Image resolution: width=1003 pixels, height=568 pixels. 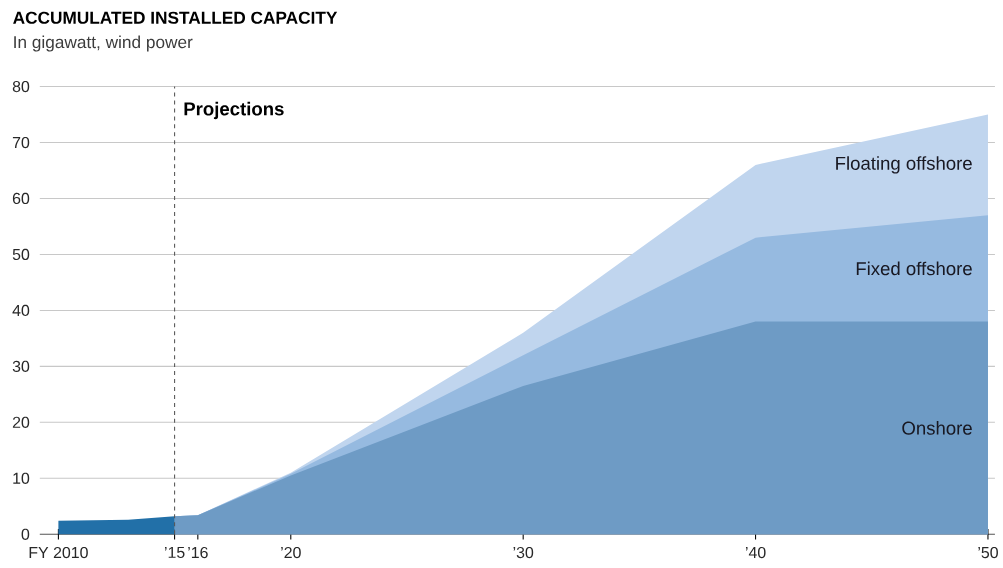 What do you see at coordinates (103, 43) in the screenshot?
I see `chart-subtitle: In gigawatt, wind power` at bounding box center [103, 43].